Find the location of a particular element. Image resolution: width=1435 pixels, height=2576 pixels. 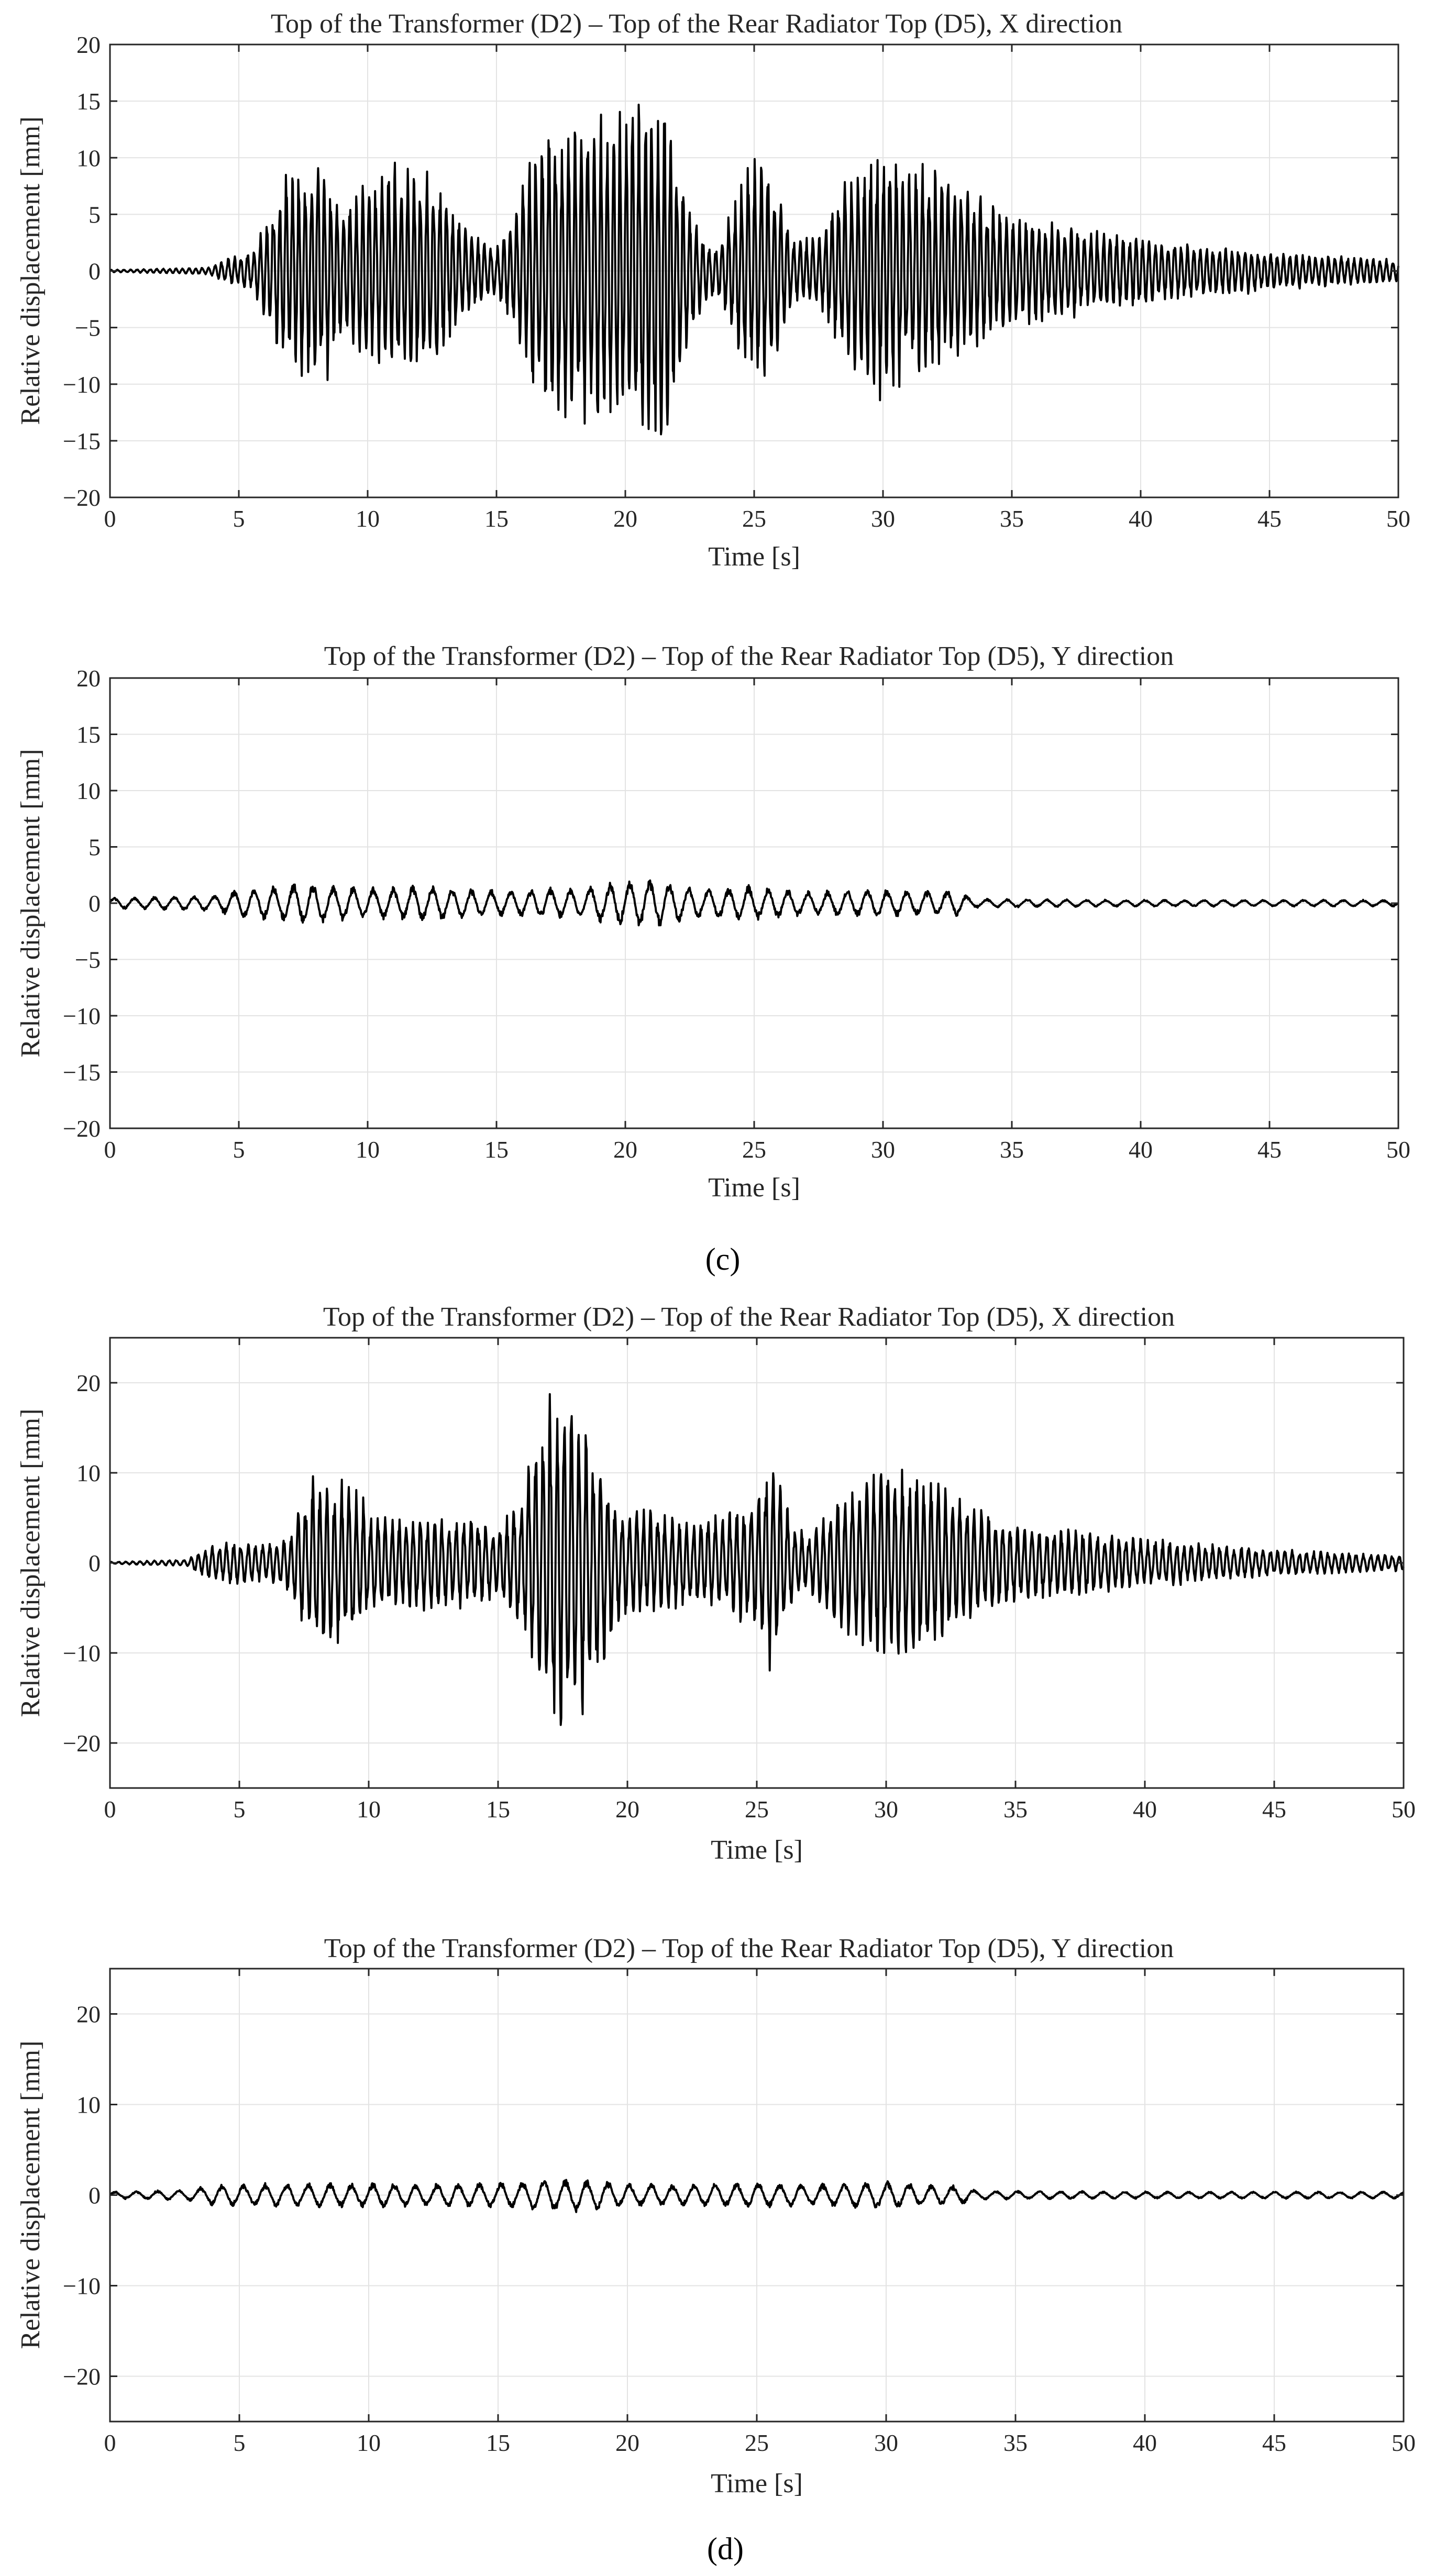

y-tick-label: −15 is located at coordinates (82, 441).